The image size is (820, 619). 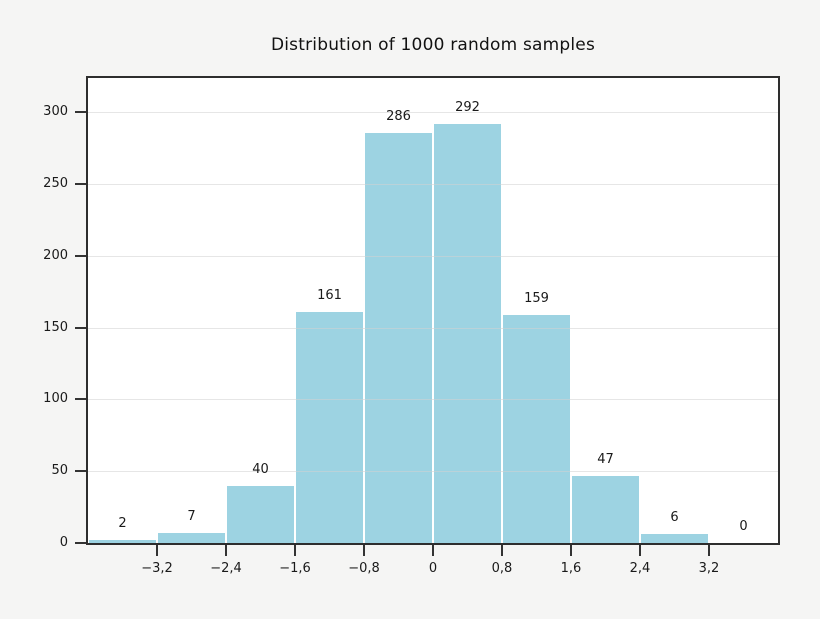 What do you see at coordinates (709, 568) in the screenshot?
I see `x-tick-label: 3,2` at bounding box center [709, 568].